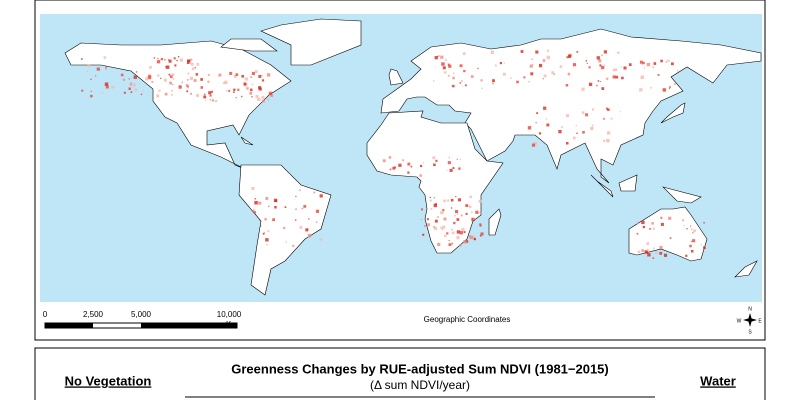 The width and height of the screenshot is (800, 400). I want to click on scale-bar: 0 2,500 5,000 10,000 Km, so click(142, 319).